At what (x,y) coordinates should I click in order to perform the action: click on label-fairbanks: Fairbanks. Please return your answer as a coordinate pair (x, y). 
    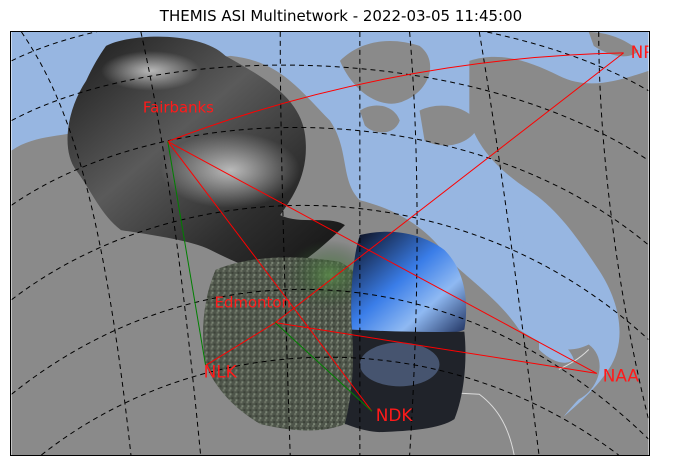
    Looking at the image, I should click on (178, 108).